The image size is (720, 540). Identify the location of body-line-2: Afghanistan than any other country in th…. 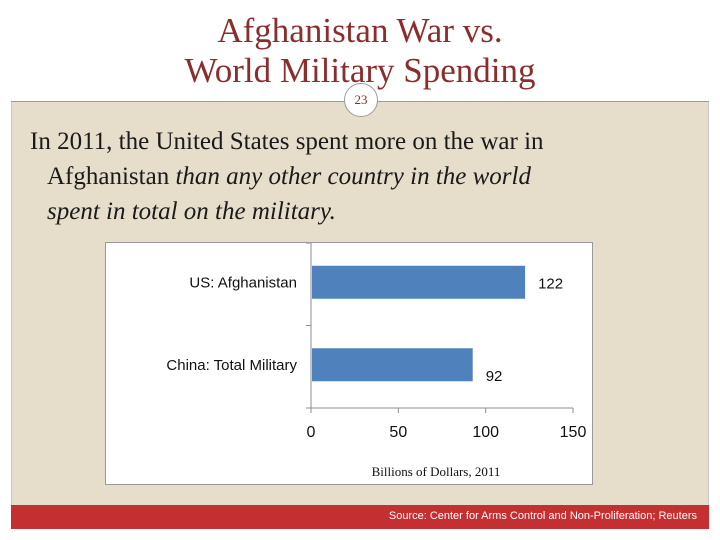
(350, 176).